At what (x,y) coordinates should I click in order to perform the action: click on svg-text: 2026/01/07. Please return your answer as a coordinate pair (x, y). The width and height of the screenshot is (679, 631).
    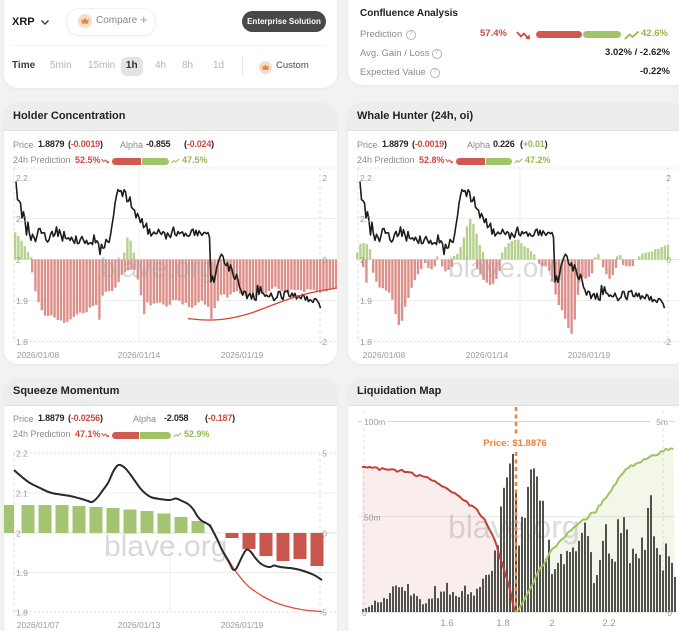
    Looking at the image, I should click on (38, 625).